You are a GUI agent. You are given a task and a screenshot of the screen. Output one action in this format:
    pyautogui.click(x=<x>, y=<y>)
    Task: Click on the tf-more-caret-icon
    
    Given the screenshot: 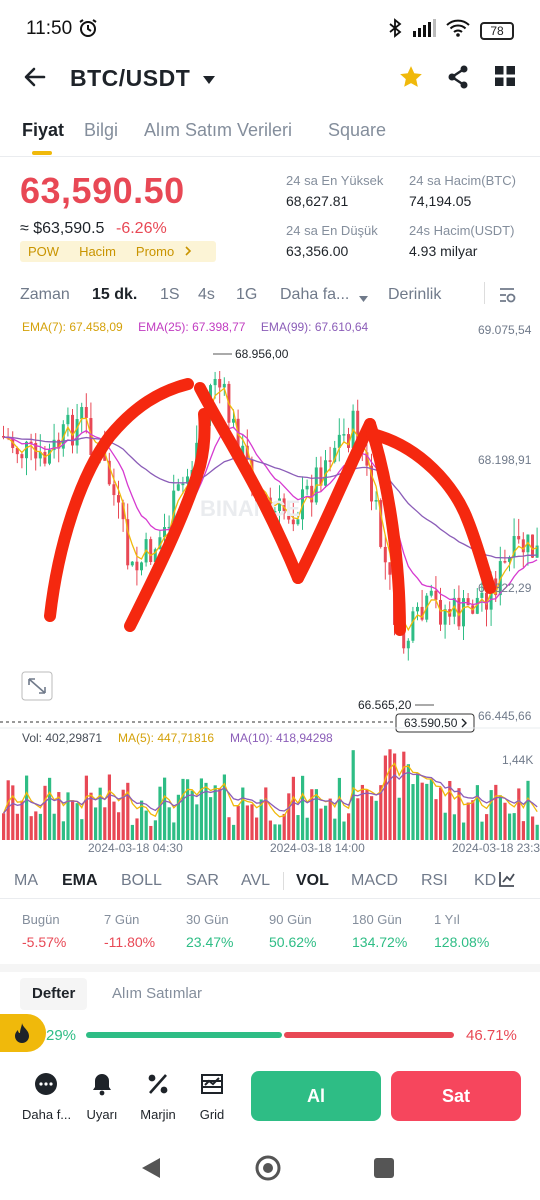 What is the action you would take?
    pyautogui.click(x=363, y=299)
    